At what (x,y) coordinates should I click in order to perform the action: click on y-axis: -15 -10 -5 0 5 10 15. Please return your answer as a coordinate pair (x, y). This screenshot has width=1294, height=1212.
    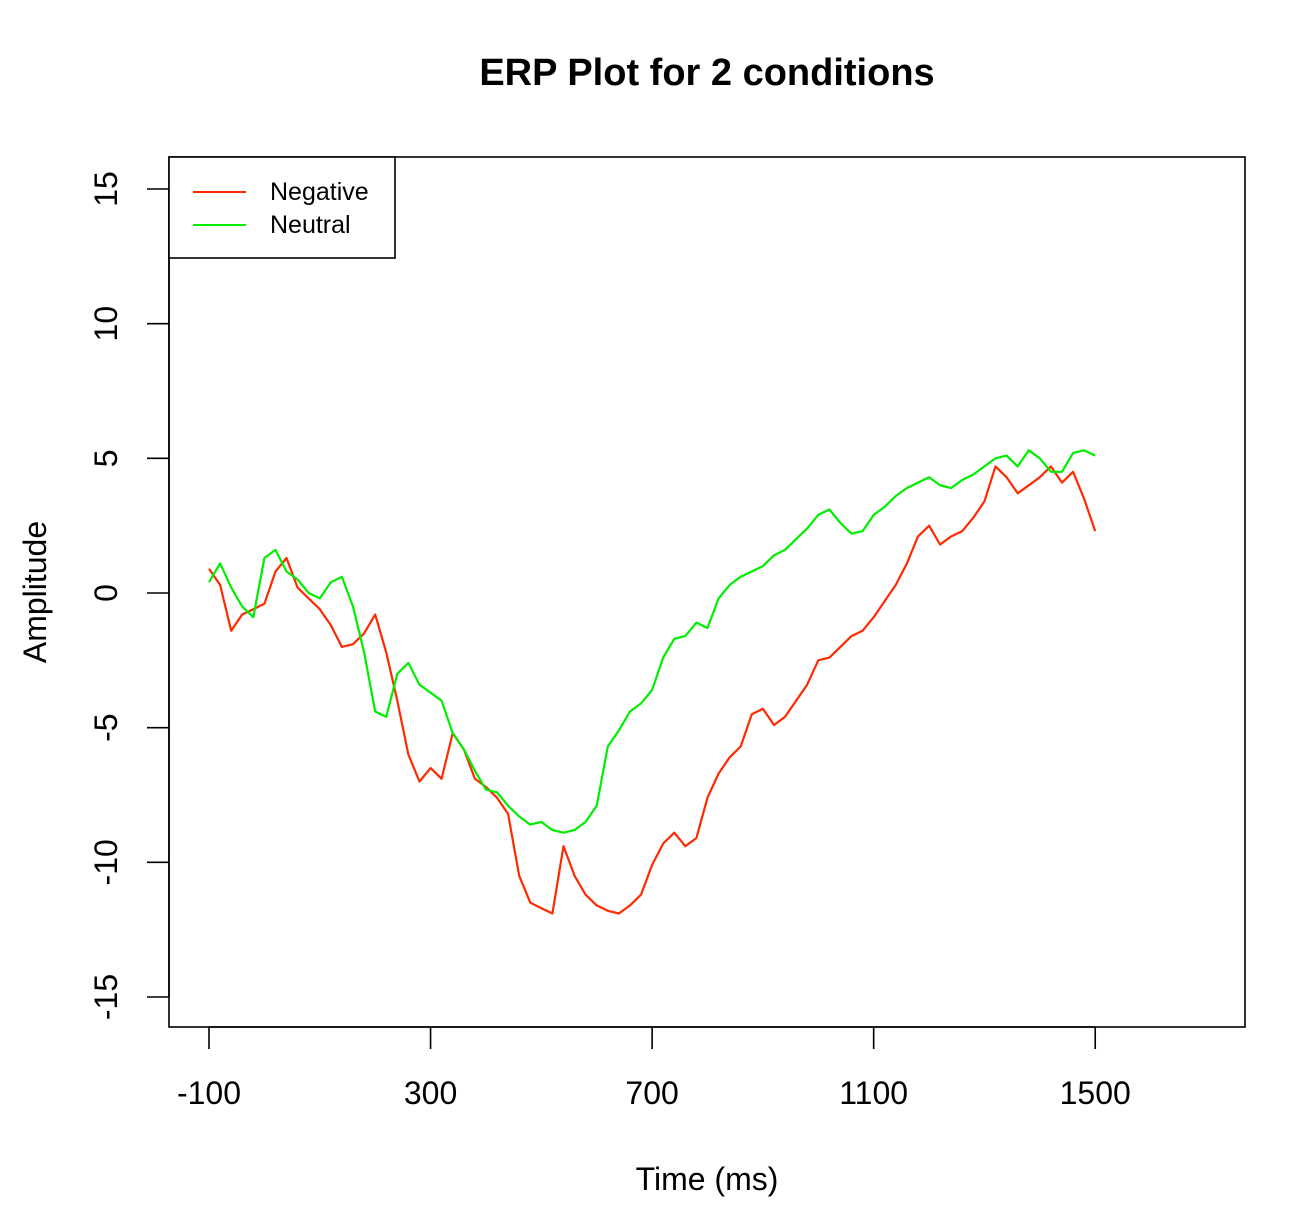
    Looking at the image, I should click on (129, 595).